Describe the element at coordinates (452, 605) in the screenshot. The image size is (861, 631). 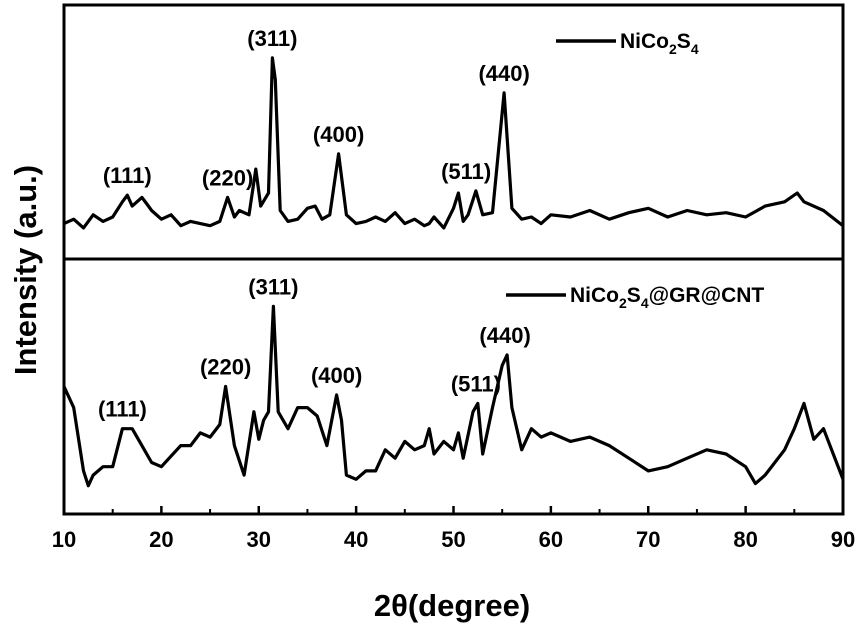
I see `x-axis-title: 2θ(degree)` at that location.